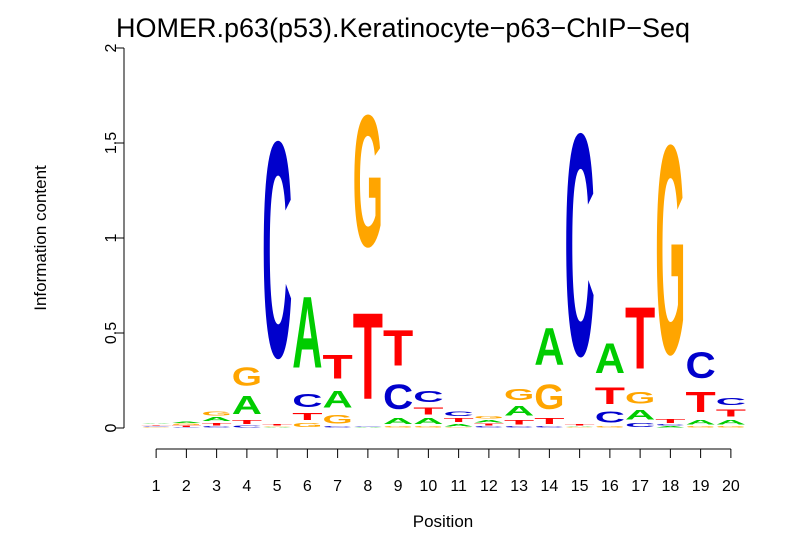  Describe the element at coordinates (367, 486) in the screenshot. I see `x-tick-label: 8` at that location.